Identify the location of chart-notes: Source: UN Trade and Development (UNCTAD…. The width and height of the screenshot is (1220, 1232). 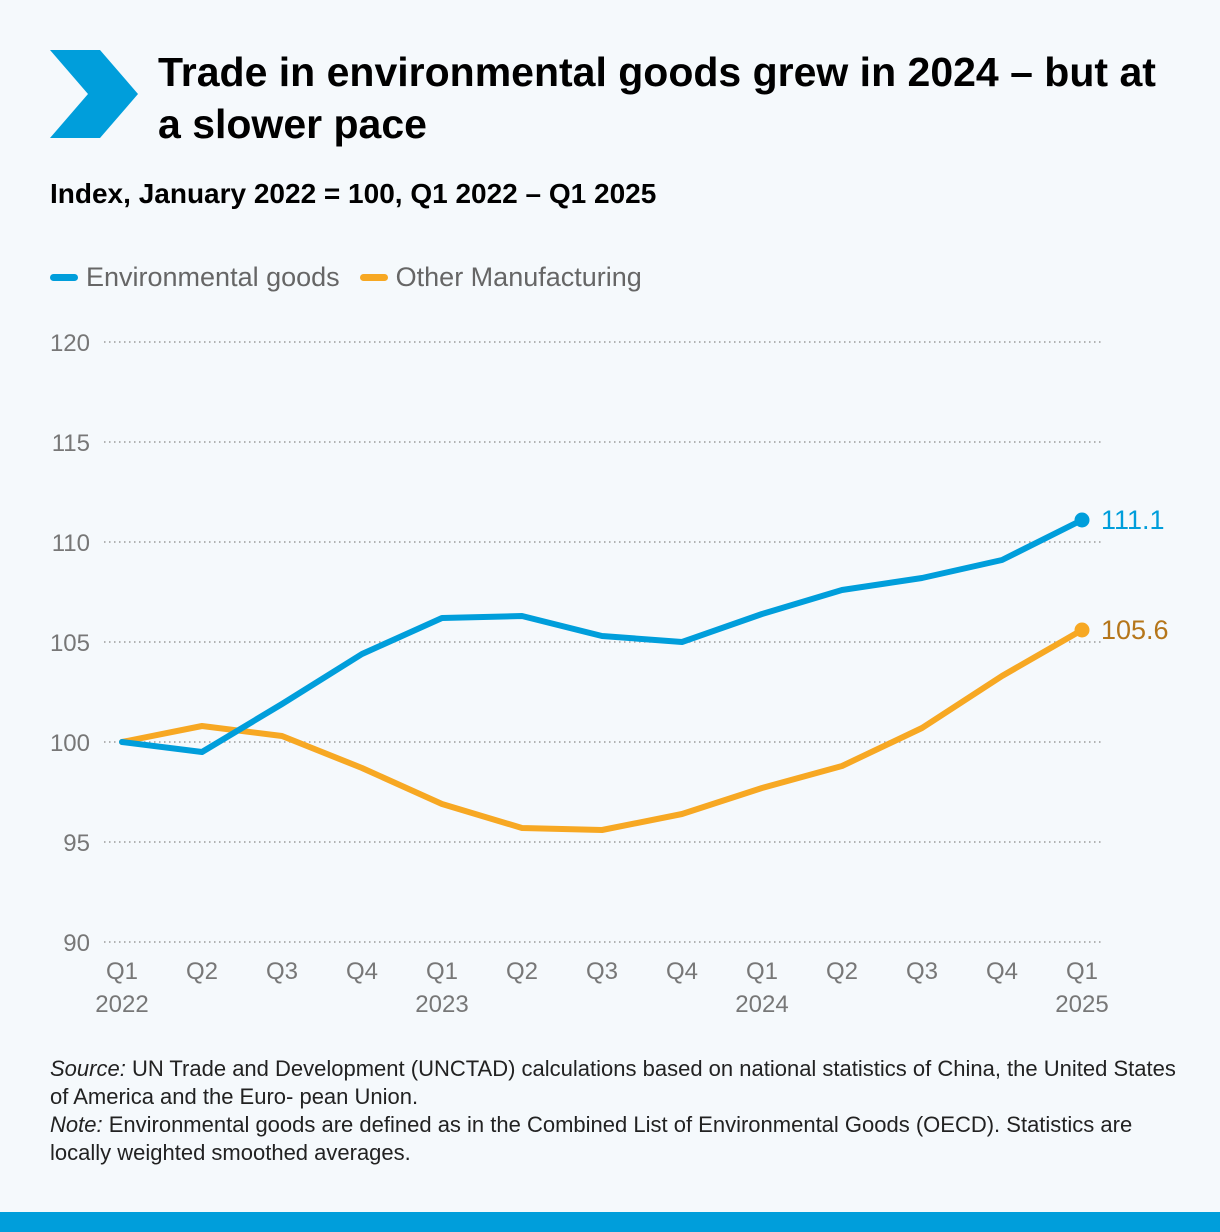
(615, 1111).